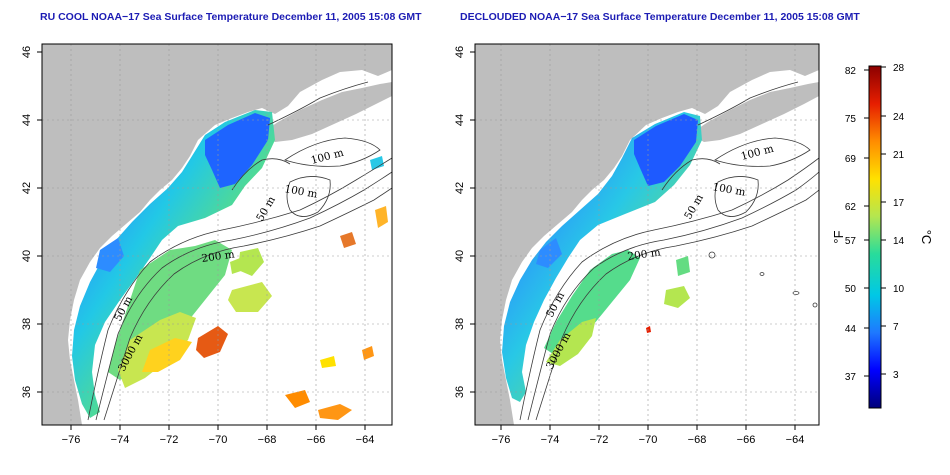 Image resolution: width=950 pixels, height=475 pixels. I want to click on colorbar-c-tick-marks, so click(883, 220).